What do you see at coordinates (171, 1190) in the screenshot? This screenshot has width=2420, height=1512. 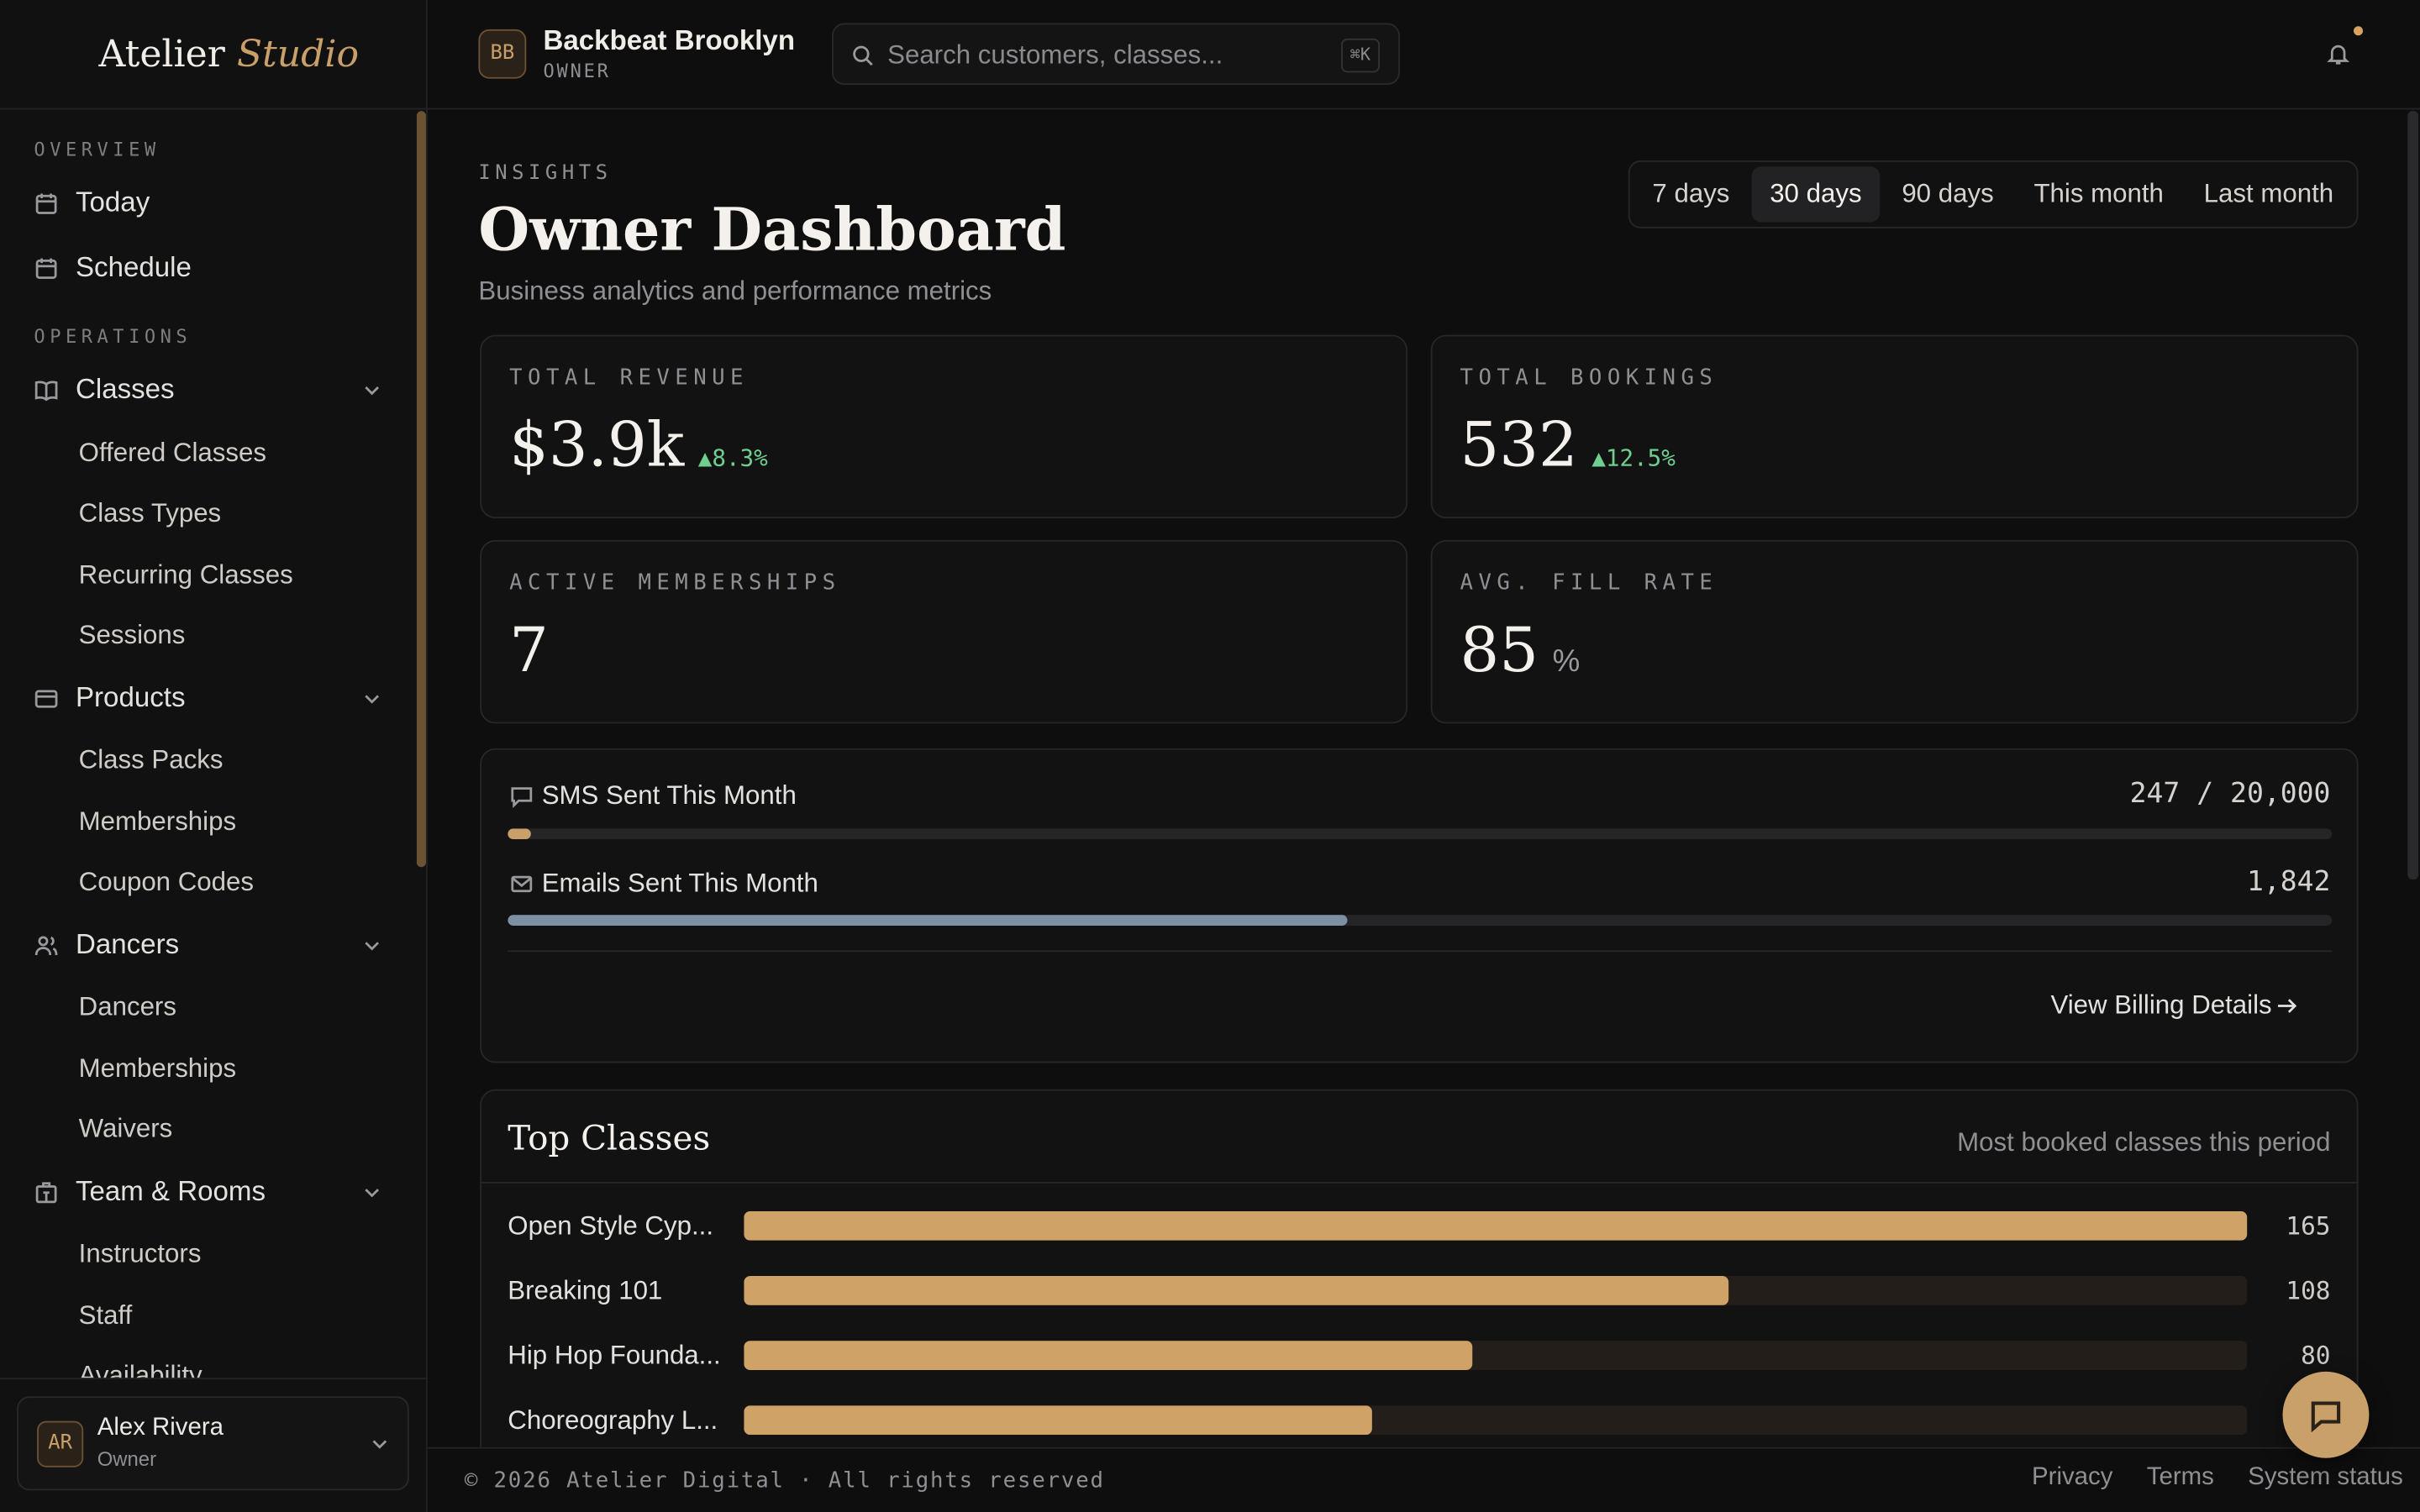 I see `nav-item: Team & Rooms` at bounding box center [171, 1190].